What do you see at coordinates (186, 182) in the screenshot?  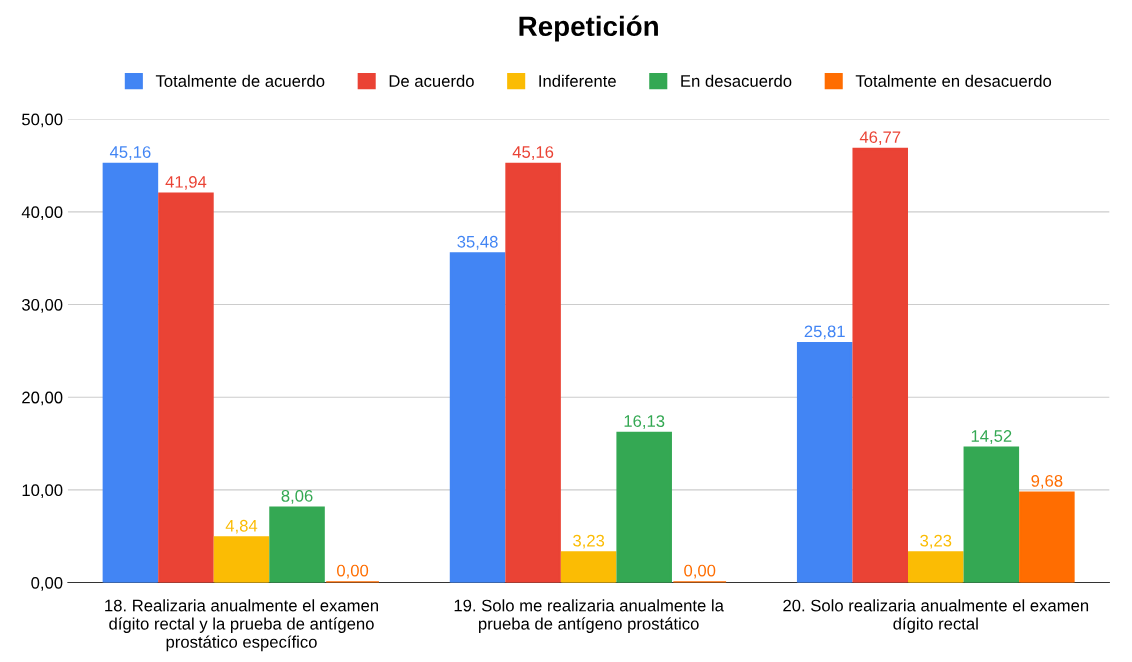 I see `data-label: 41,94` at bounding box center [186, 182].